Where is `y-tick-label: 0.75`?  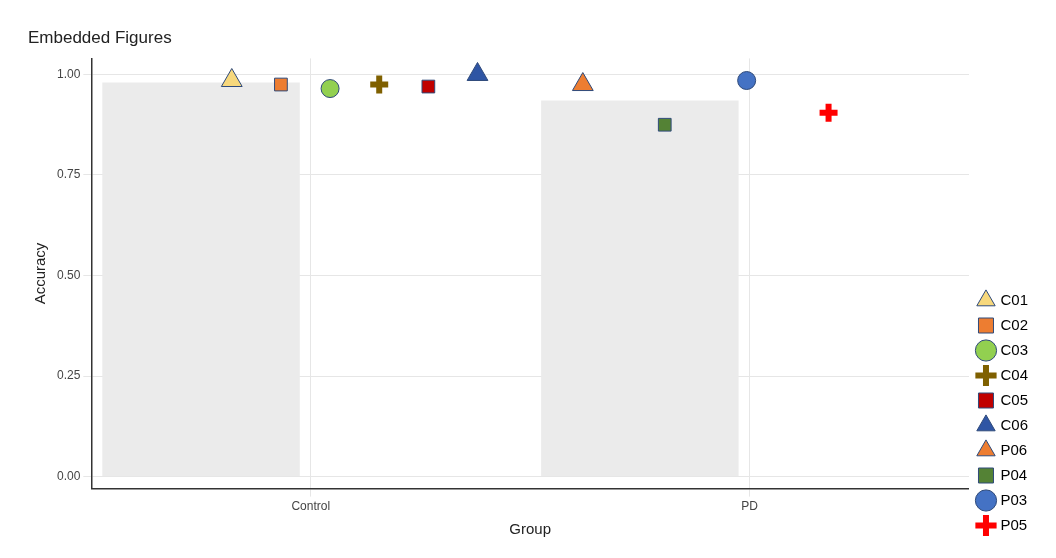
y-tick-label: 0.75 is located at coordinates (69, 174).